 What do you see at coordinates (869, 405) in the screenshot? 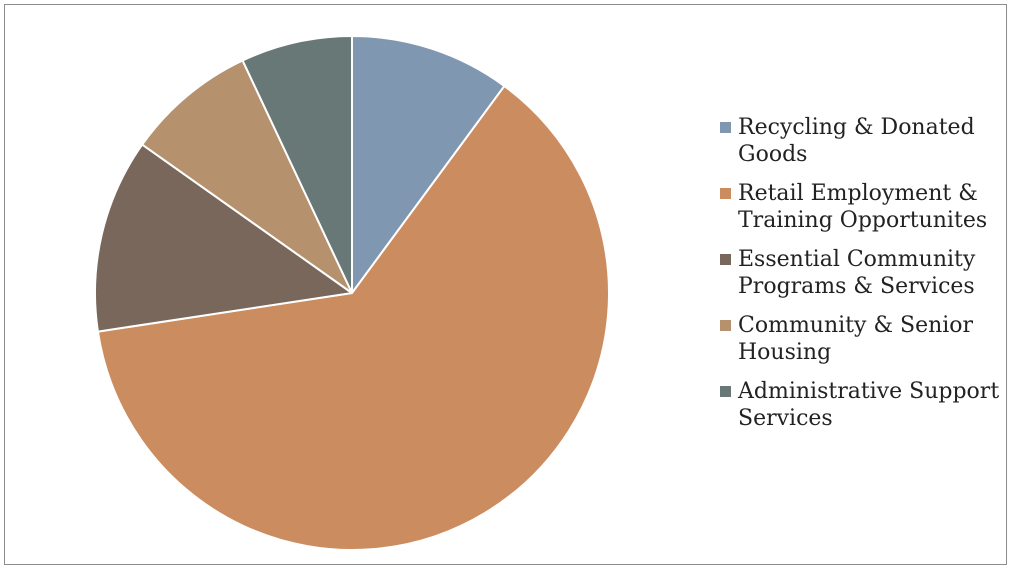
I see `legend-label-5: Administrative Support Services` at bounding box center [869, 405].